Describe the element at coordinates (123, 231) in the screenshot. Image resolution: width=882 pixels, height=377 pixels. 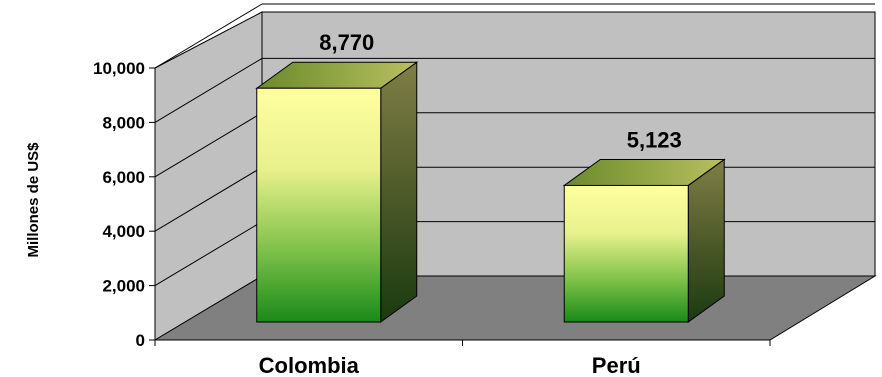
I see `y-tick-label: 4,000` at that location.